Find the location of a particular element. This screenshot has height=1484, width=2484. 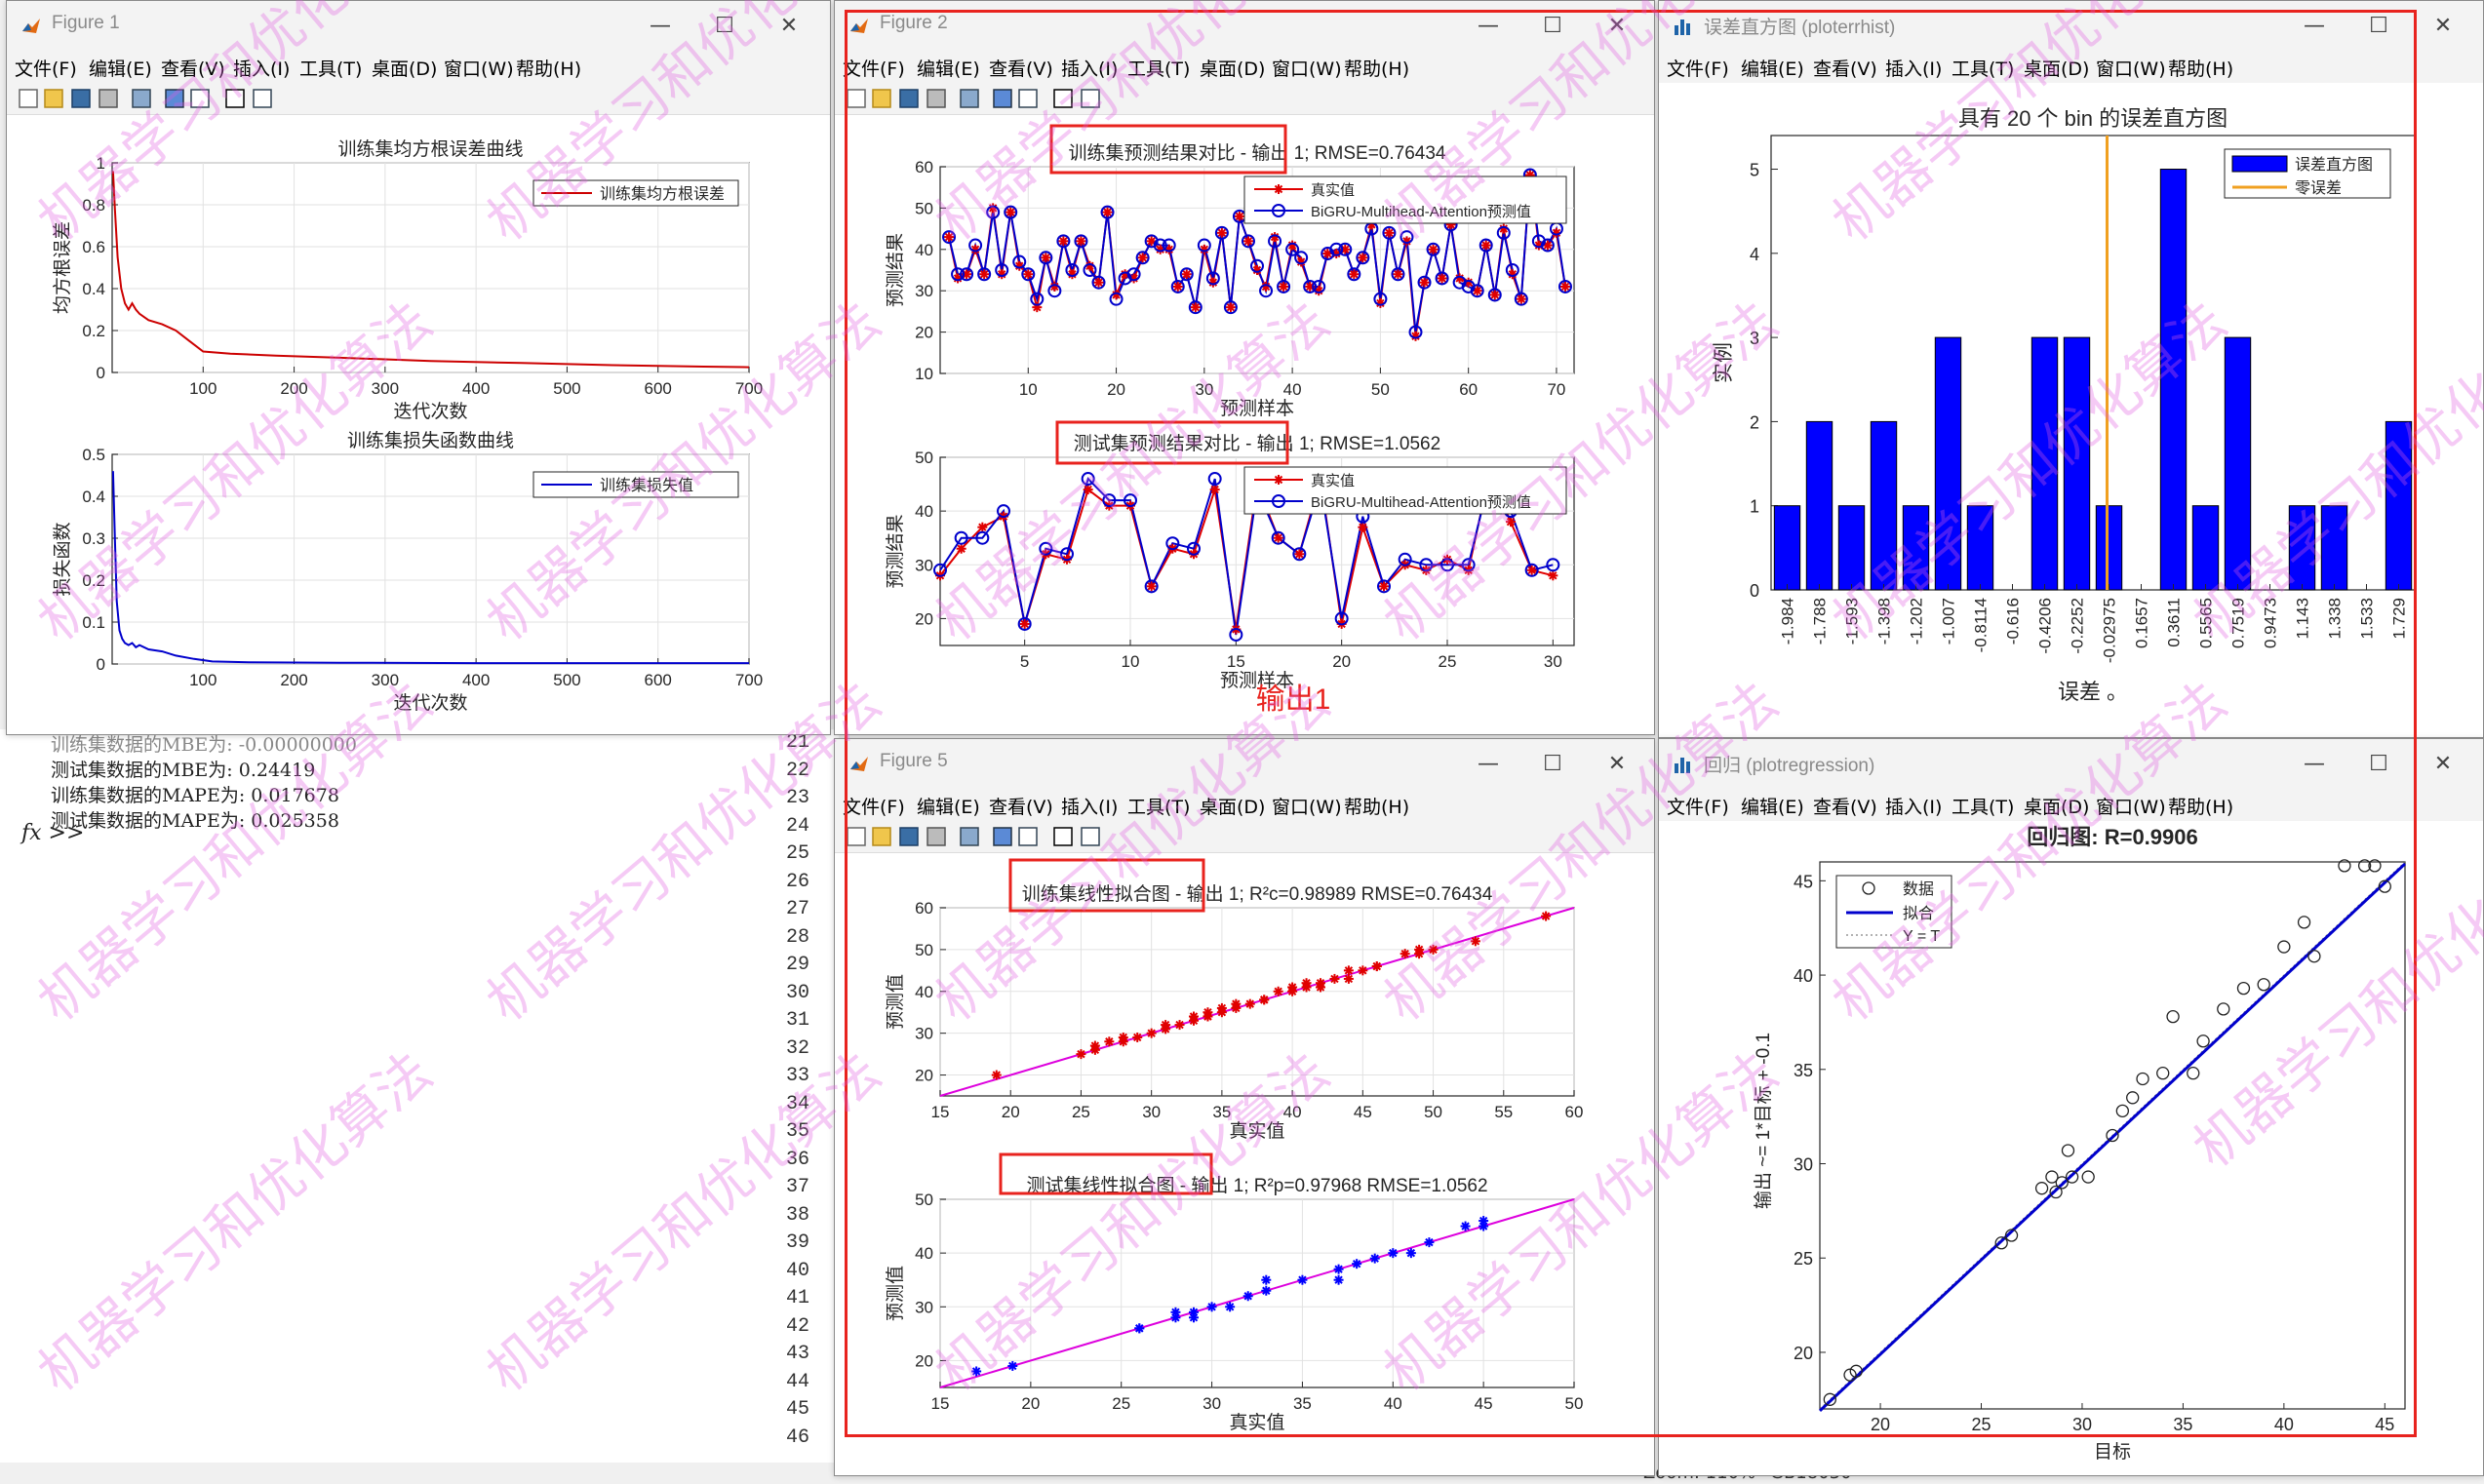

figure5-titlebar: Figure 5 — ☐ ✕ is located at coordinates (1244, 764).